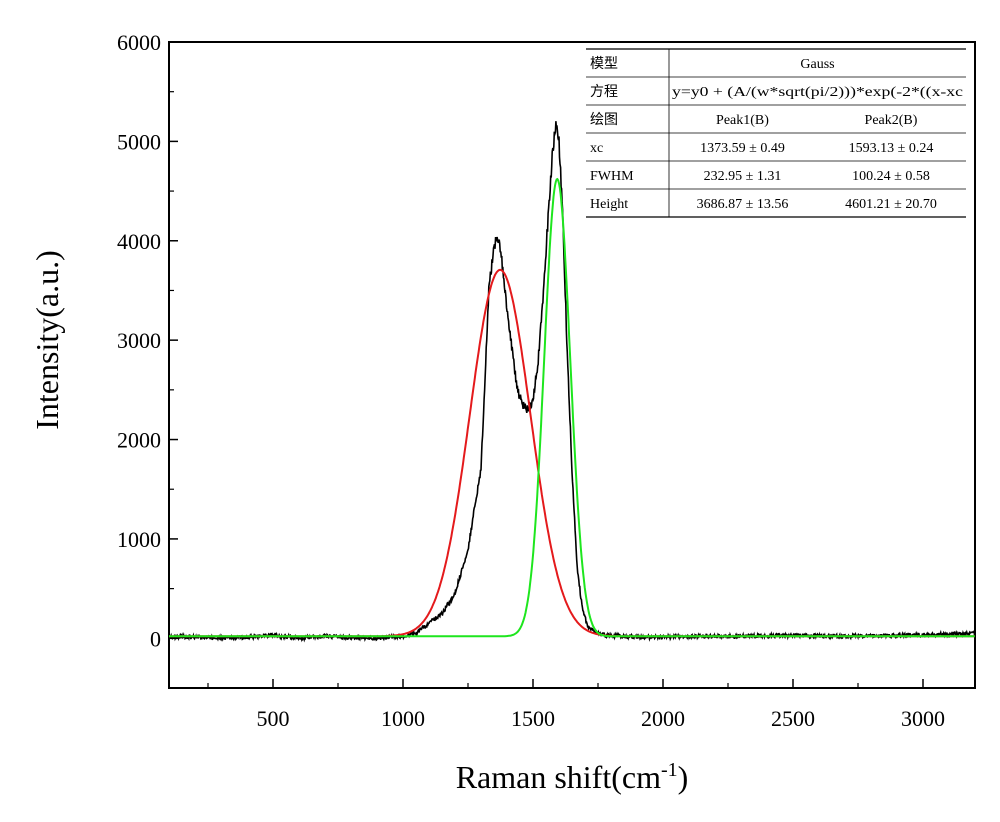  What do you see at coordinates (139, 241) in the screenshot?
I see `y-tick-label: 4000` at bounding box center [139, 241].